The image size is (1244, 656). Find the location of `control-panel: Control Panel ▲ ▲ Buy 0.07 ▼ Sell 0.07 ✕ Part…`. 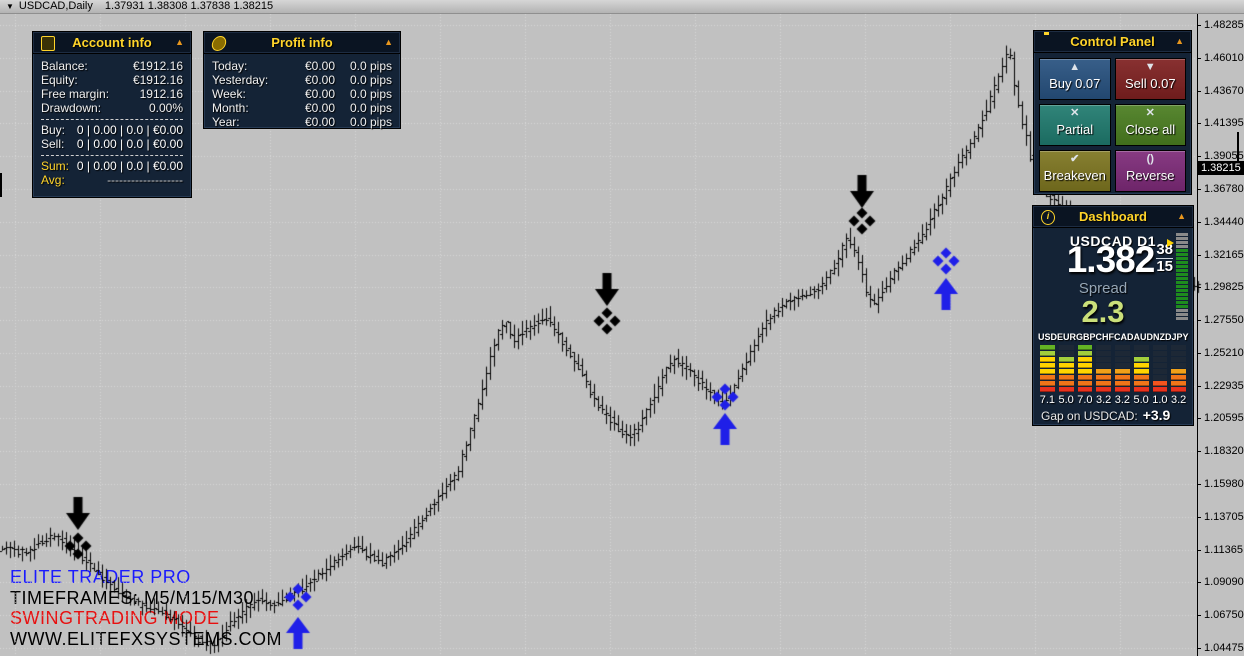

control-panel: Control Panel ▲ ▲ Buy 0.07 ▼ Sell 0.07 ✕ Part… is located at coordinates (1112, 112).